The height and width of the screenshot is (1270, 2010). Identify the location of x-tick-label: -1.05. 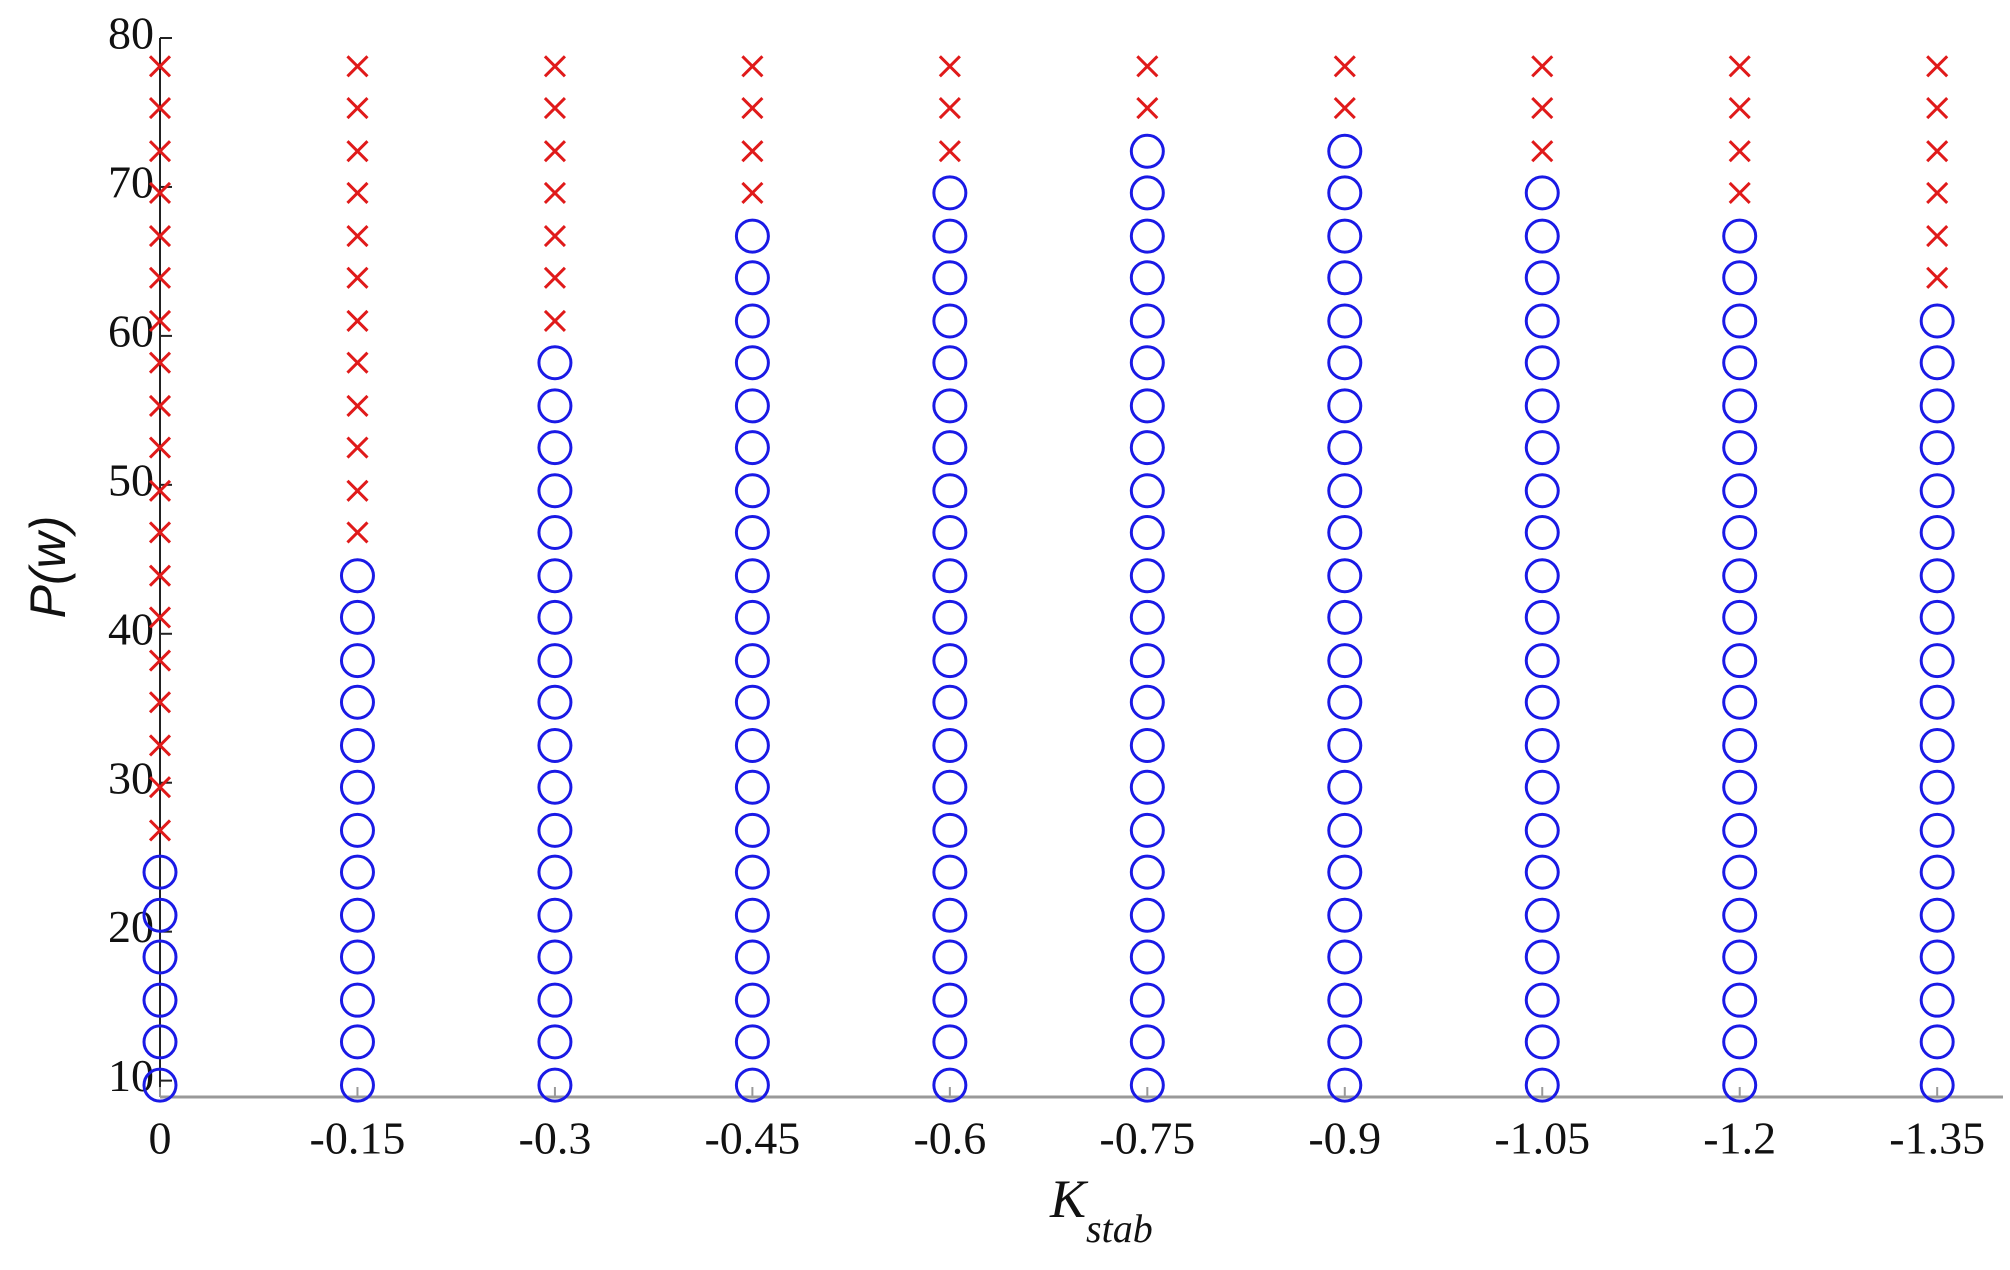
(1542, 1138).